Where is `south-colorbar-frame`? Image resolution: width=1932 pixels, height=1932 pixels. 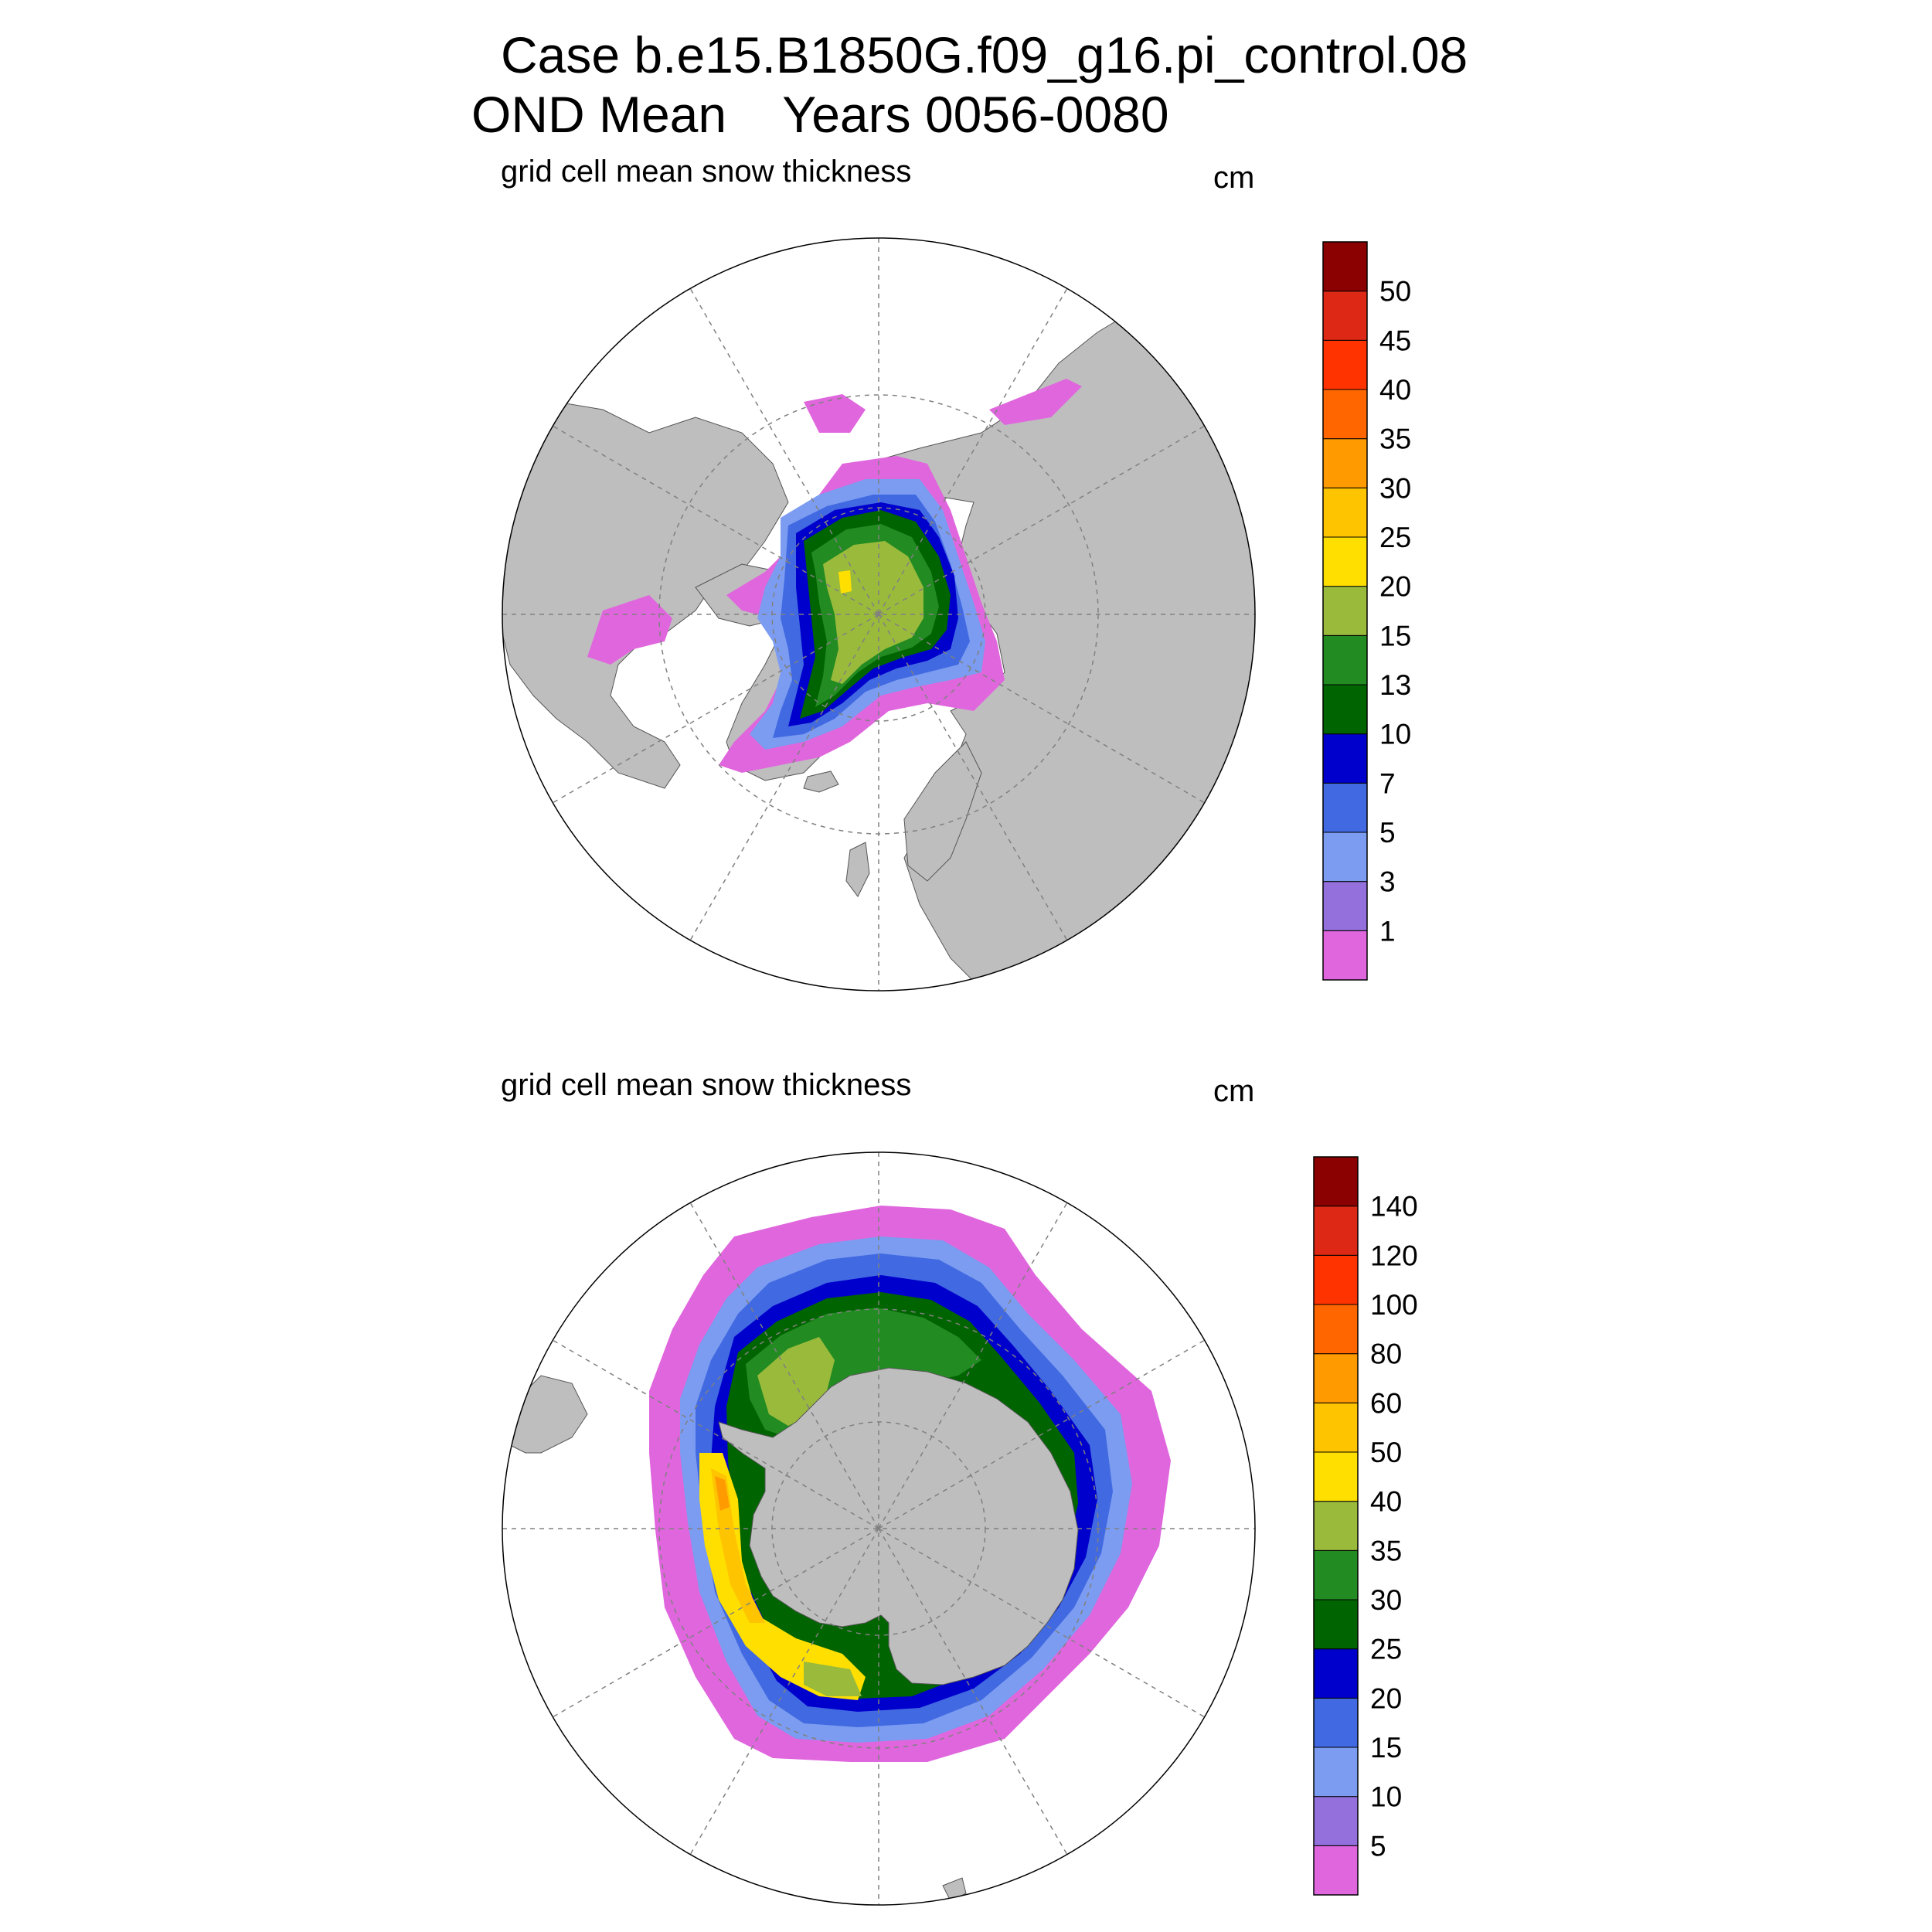
south-colorbar-frame is located at coordinates (1336, 1526).